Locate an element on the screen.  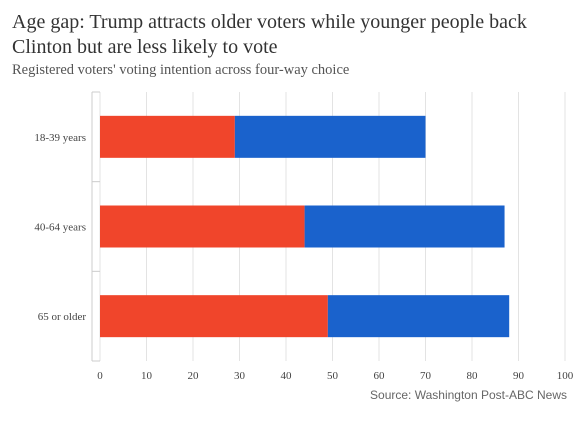
category-label: 40-64 years is located at coordinates (60, 228).